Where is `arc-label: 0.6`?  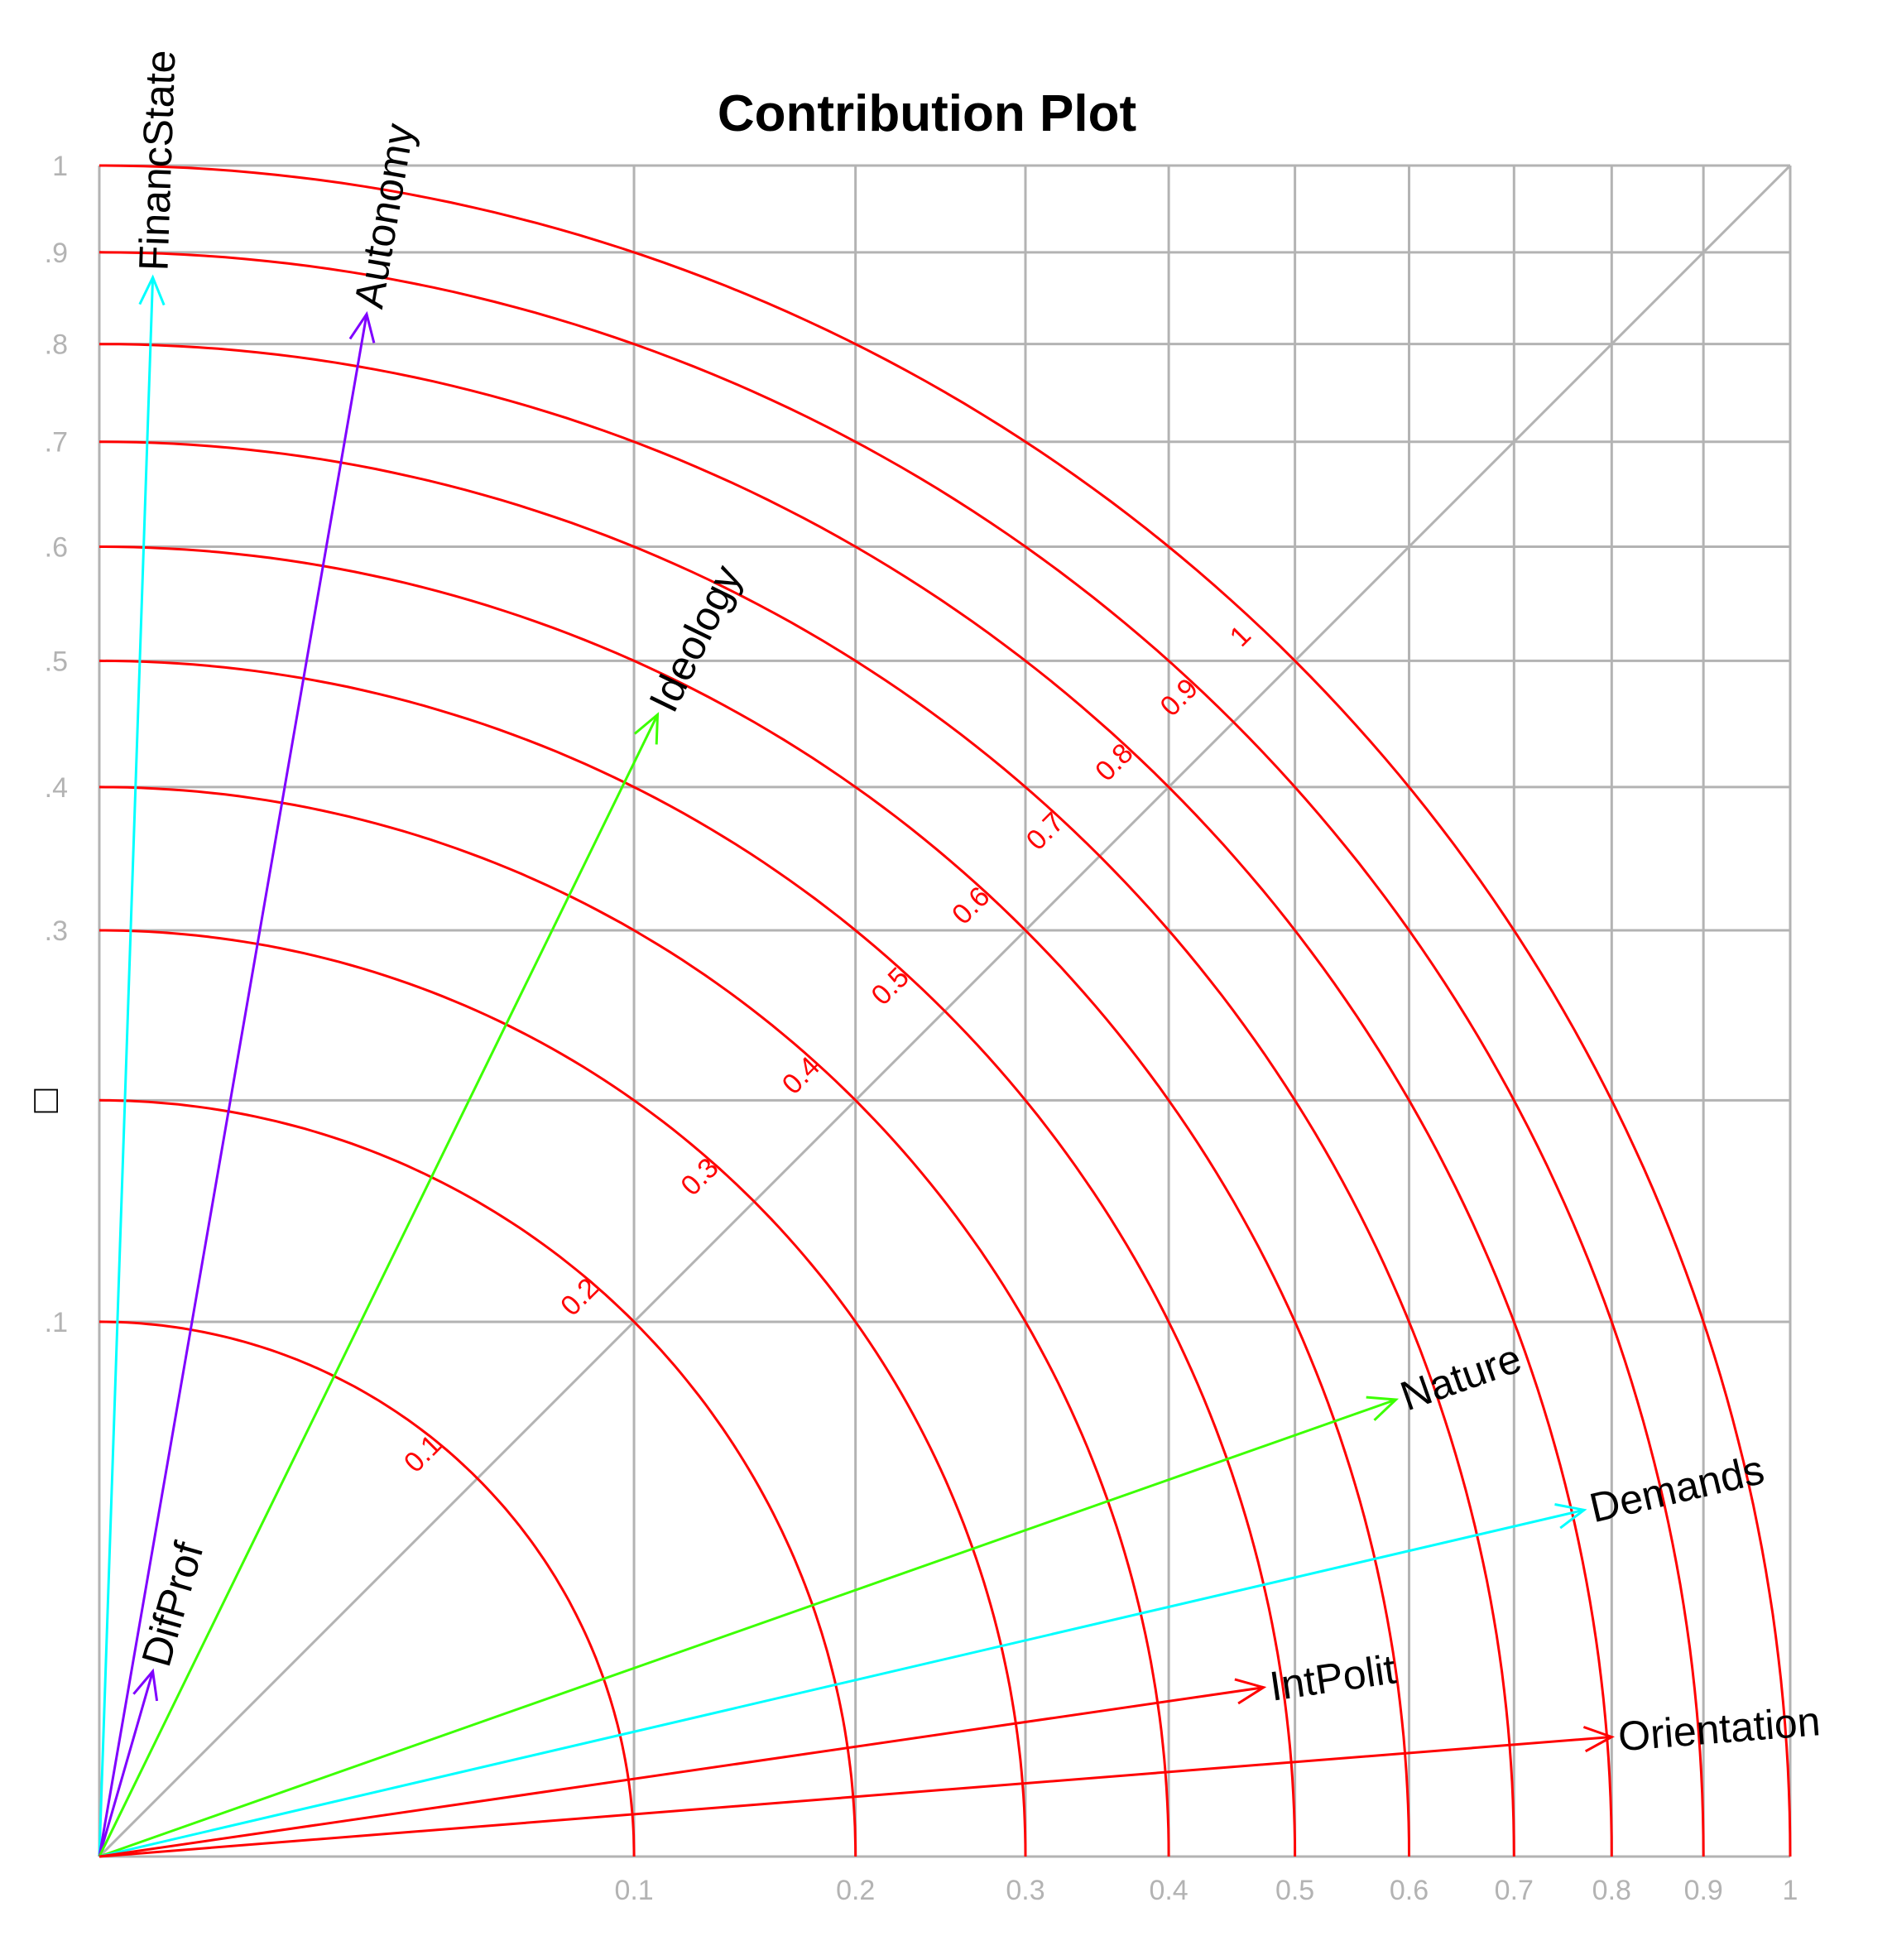
arc-label: 0.6 is located at coordinates (971, 905).